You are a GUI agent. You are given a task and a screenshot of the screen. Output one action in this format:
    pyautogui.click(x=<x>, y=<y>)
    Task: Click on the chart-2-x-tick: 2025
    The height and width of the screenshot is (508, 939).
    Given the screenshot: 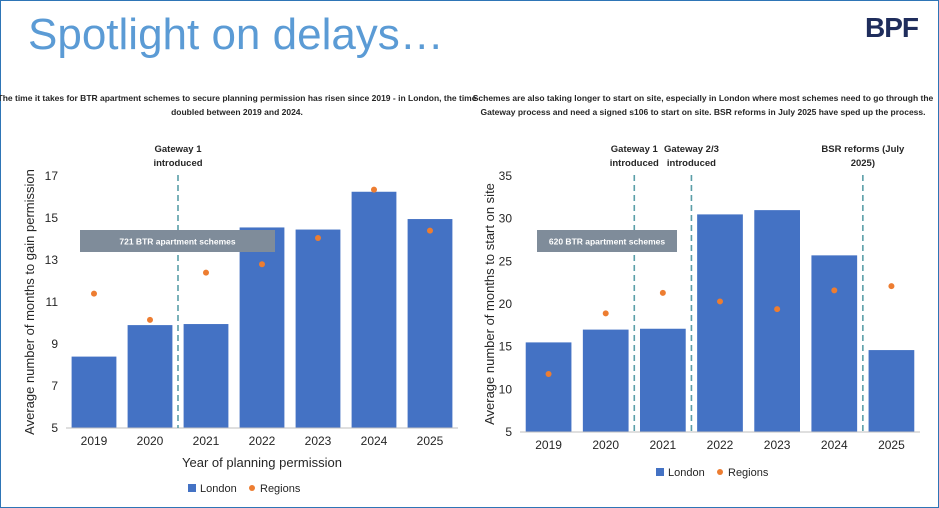 What is the action you would take?
    pyautogui.click(x=891, y=445)
    